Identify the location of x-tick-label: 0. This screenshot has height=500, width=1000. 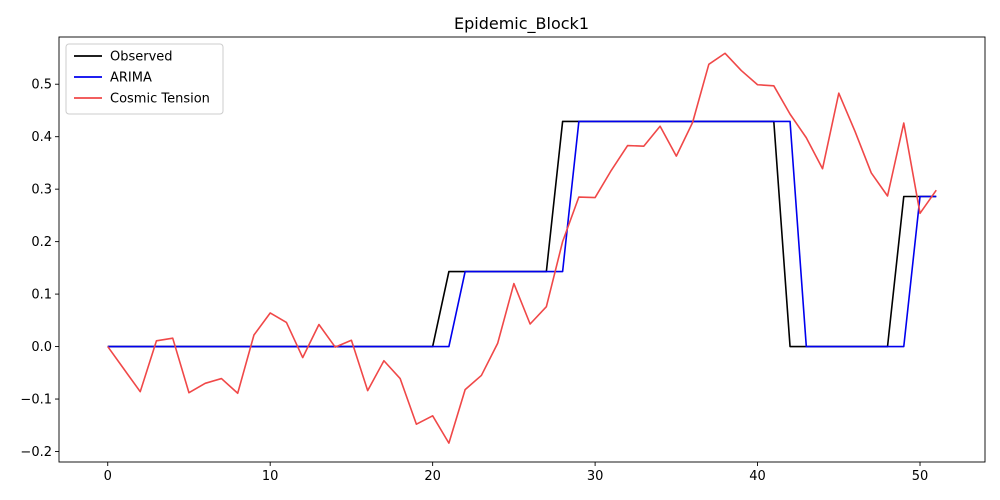
(108, 476).